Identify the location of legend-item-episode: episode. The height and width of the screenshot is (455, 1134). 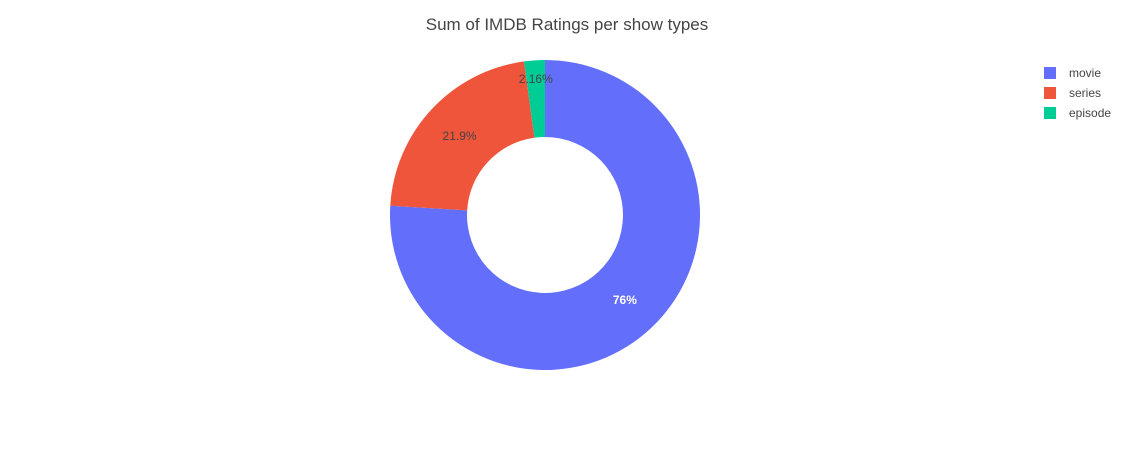
(1077, 113).